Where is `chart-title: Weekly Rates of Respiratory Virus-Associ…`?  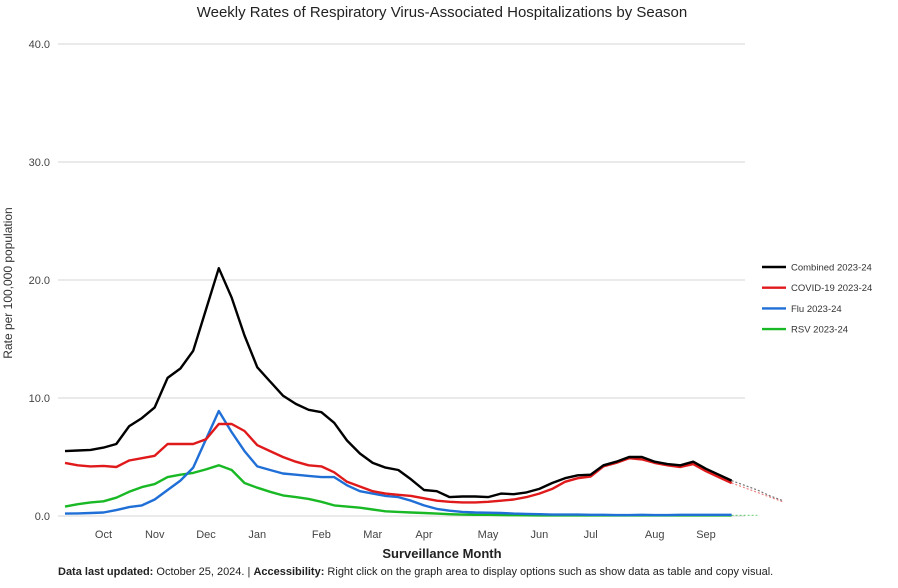
chart-title: Weekly Rates of Respiratory Virus-Associ… is located at coordinates (442, 12).